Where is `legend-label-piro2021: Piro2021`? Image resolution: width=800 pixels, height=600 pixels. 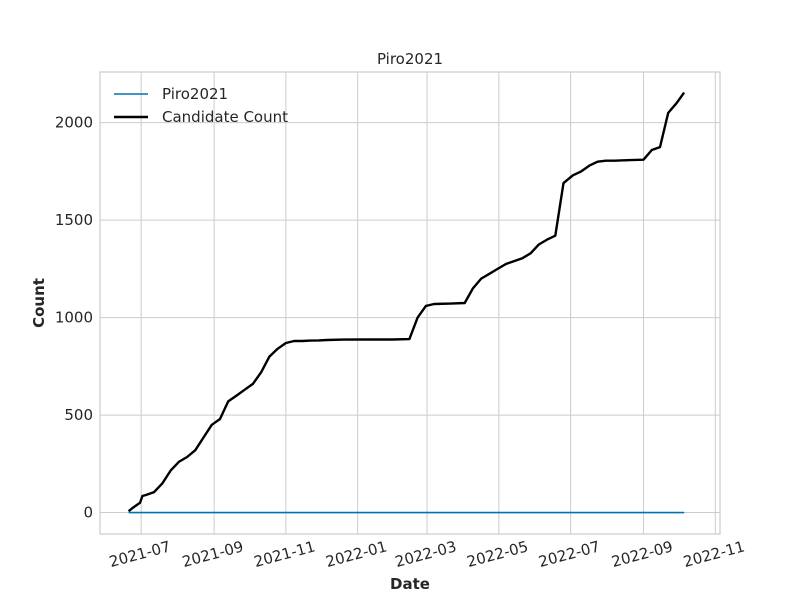
legend-label-piro2021: Piro2021 is located at coordinates (195, 94).